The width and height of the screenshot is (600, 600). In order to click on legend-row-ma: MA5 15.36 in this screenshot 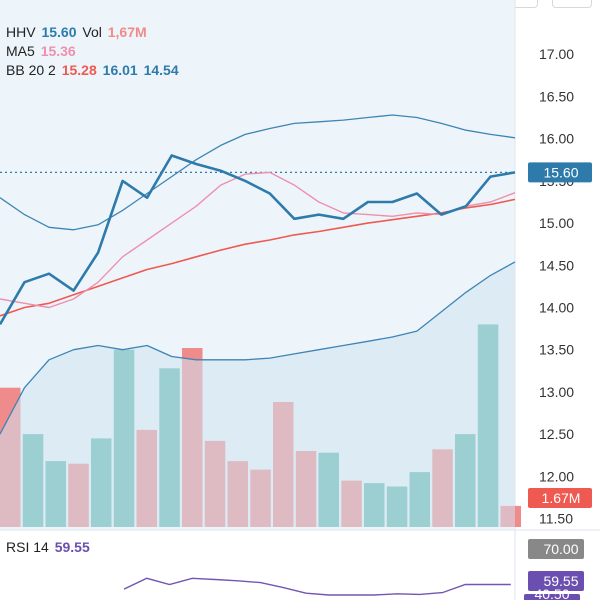, I will do `click(42, 51)`.